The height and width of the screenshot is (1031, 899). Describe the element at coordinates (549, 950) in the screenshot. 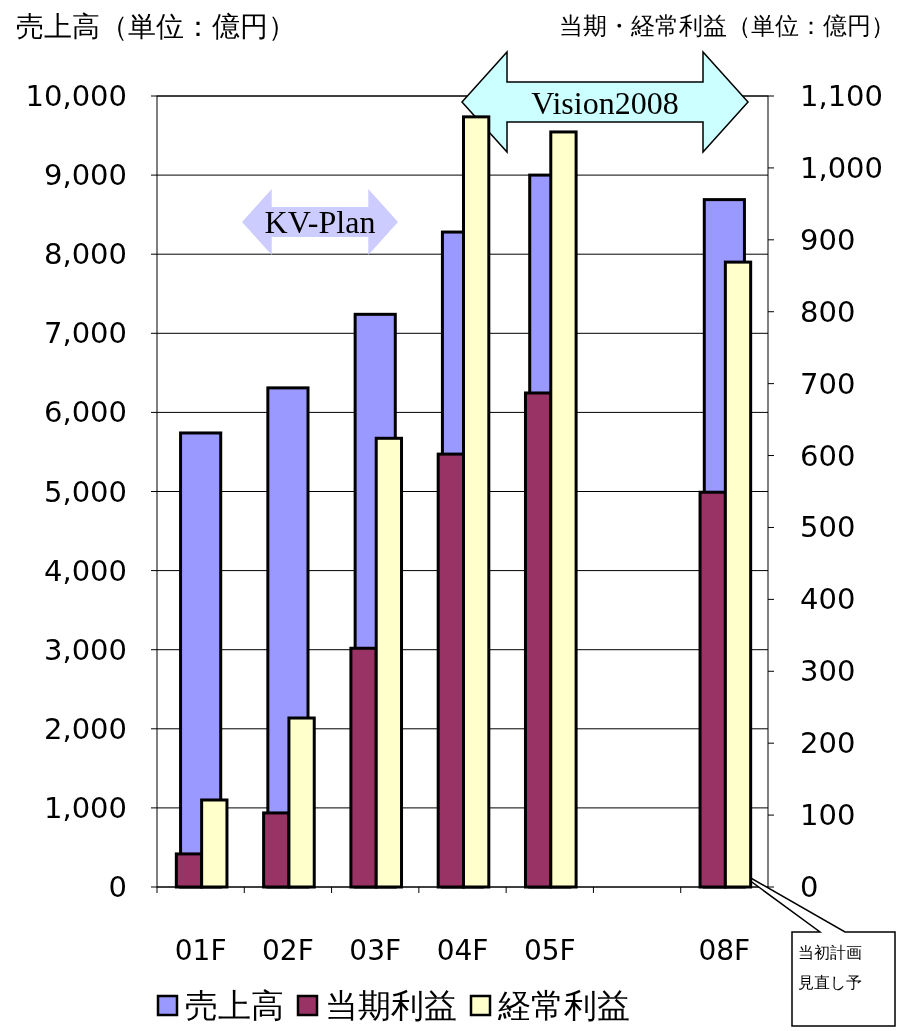

I see `x-tick-label: 05F` at that location.